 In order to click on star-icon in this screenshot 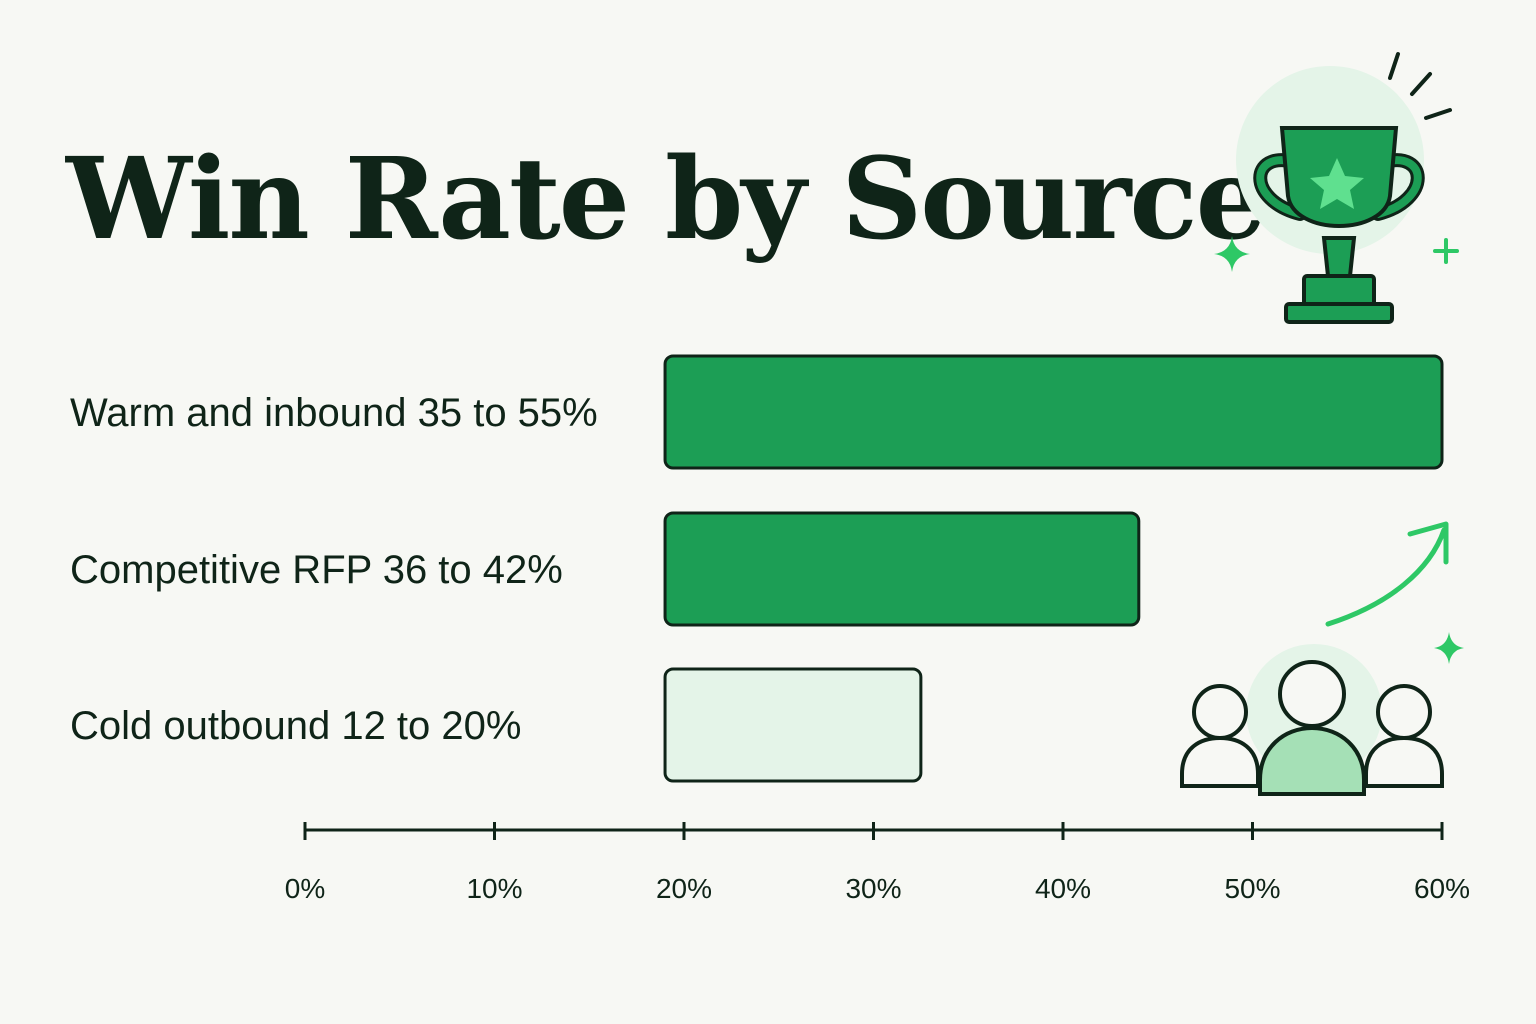, I will do `click(1337, 183)`.